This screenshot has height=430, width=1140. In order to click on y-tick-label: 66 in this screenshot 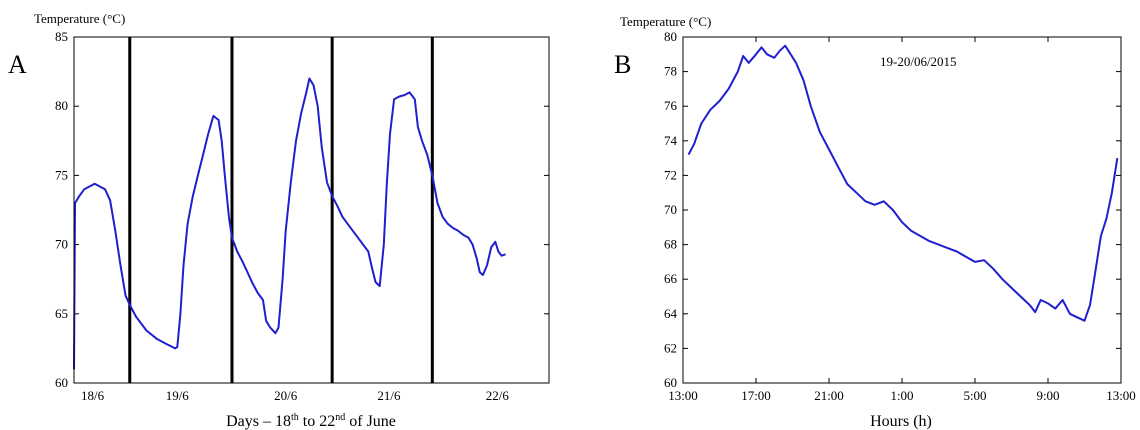, I will do `click(671, 278)`.